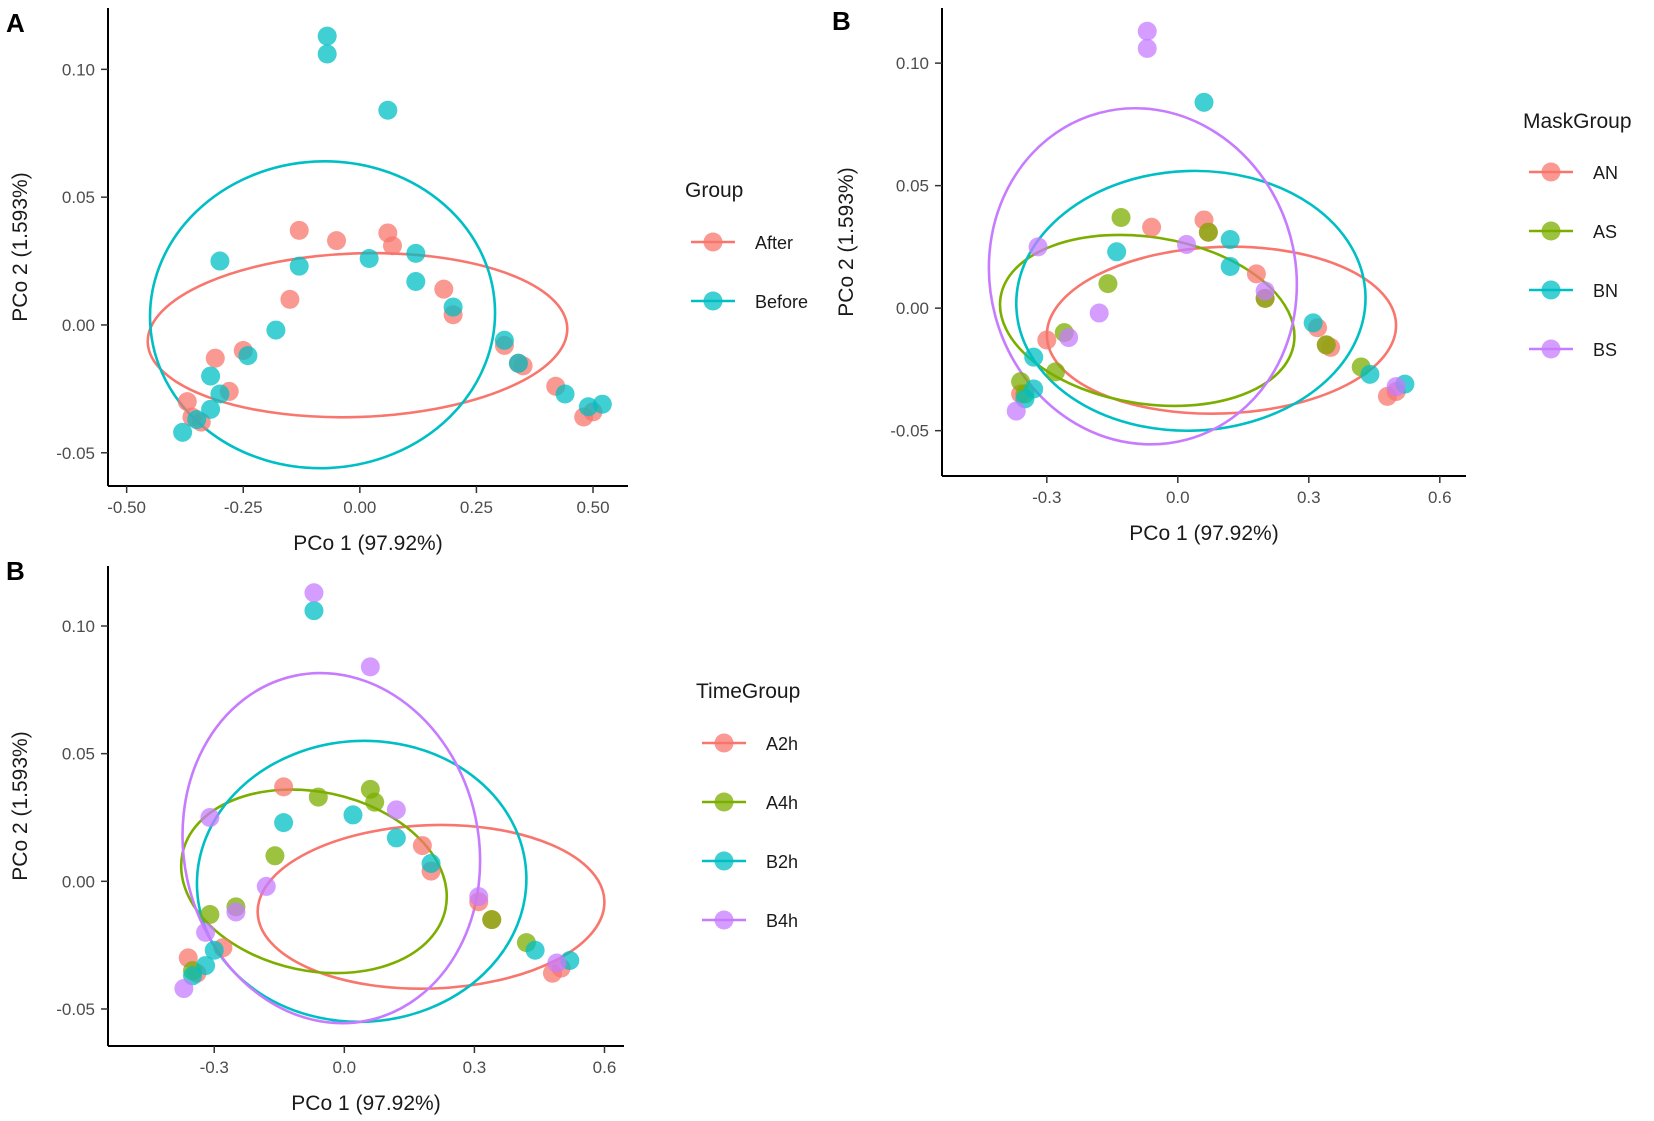 The width and height of the screenshot is (1654, 1121). Describe the element at coordinates (243, 507) in the screenshot. I see `x-tick-label: -0.25` at that location.